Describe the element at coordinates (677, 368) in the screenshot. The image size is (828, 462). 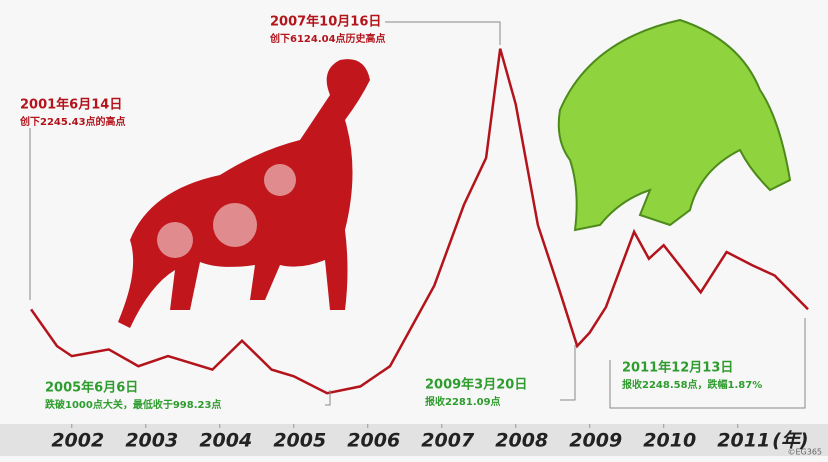
I see `annotation-date: 2011年12月13日` at that location.